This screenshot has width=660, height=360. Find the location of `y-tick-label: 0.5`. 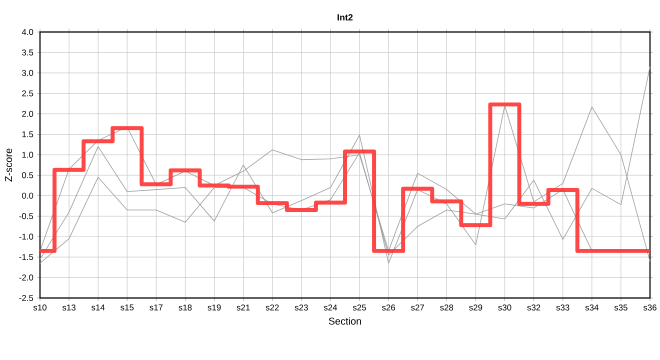

y-tick-label: 0.5 is located at coordinates (28, 175).